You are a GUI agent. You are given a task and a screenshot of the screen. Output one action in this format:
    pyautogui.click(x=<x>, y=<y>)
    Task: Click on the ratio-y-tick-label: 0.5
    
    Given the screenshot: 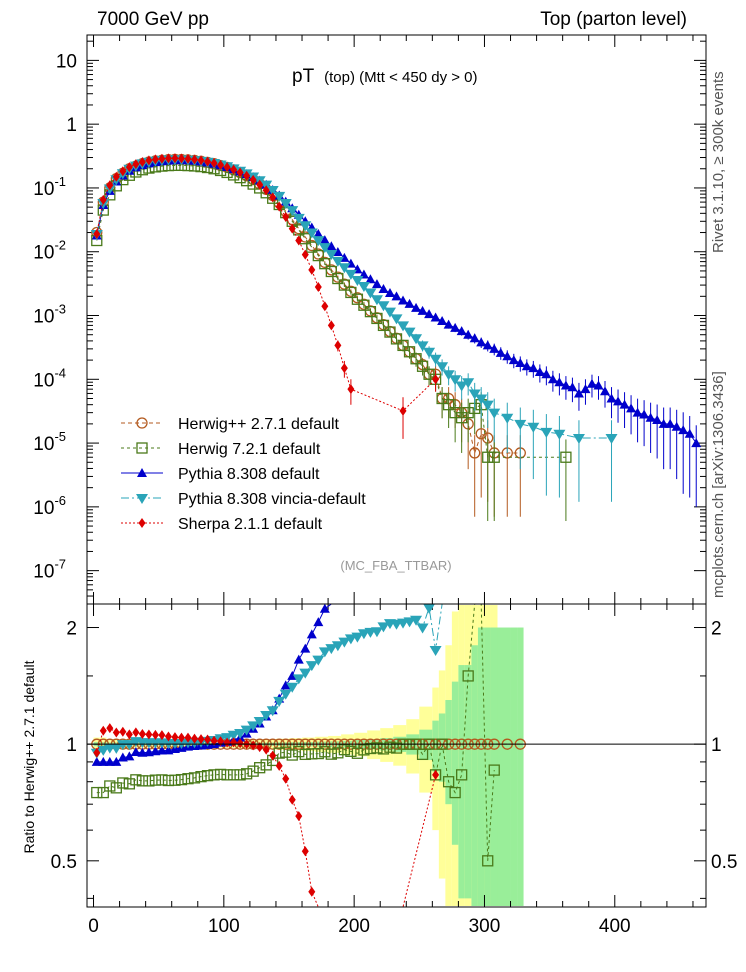 What is the action you would take?
    pyautogui.click(x=64, y=862)
    